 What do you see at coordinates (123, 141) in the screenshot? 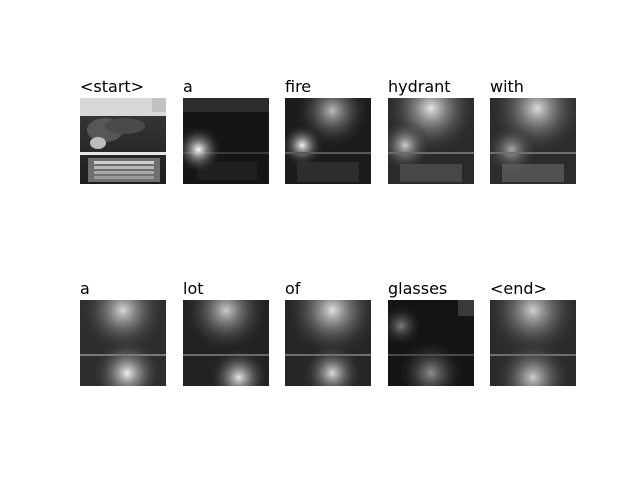
I see `original-image-cat-bench` at bounding box center [123, 141].